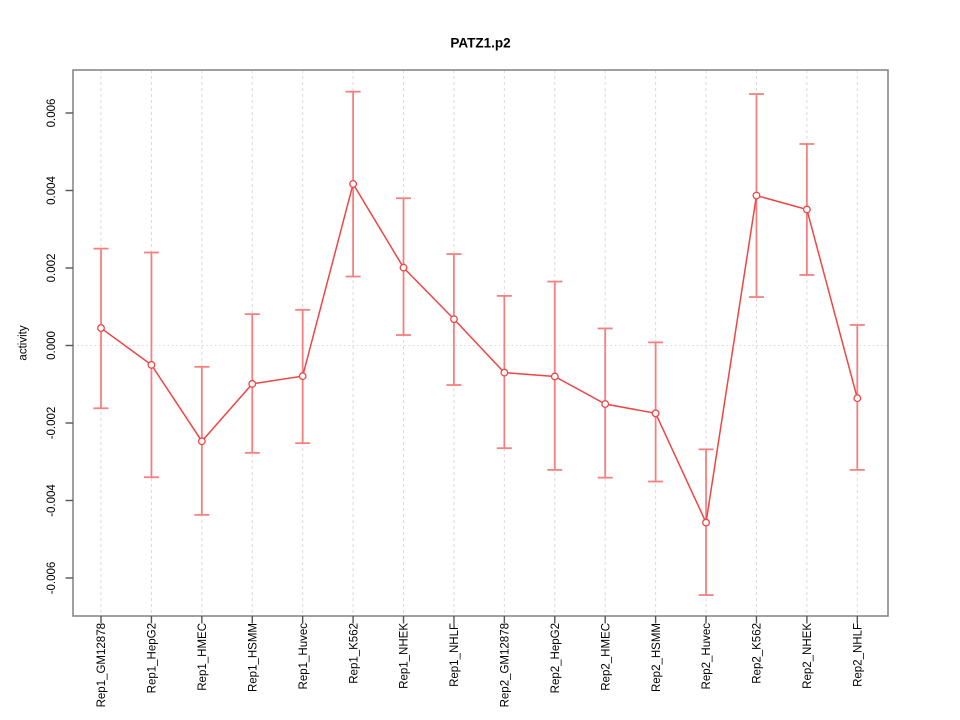 This screenshot has width=960, height=720. Describe the element at coordinates (506, 665) in the screenshot. I see `x-tick-label: Rep2_GM12878` at that location.